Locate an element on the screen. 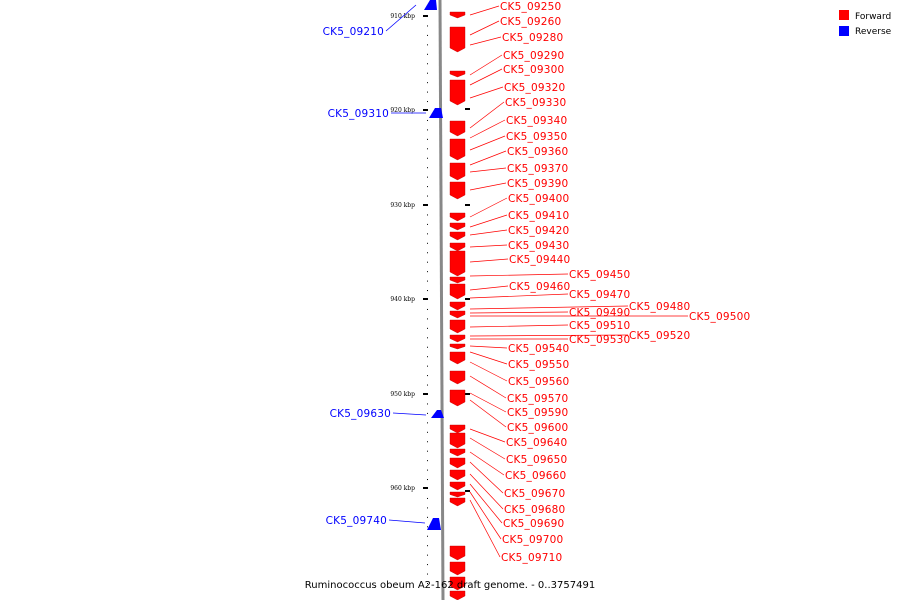 Image resolution: width=900 pixels, height=600 pixels. forward-gene-label: CK5_09500 is located at coordinates (719, 317).